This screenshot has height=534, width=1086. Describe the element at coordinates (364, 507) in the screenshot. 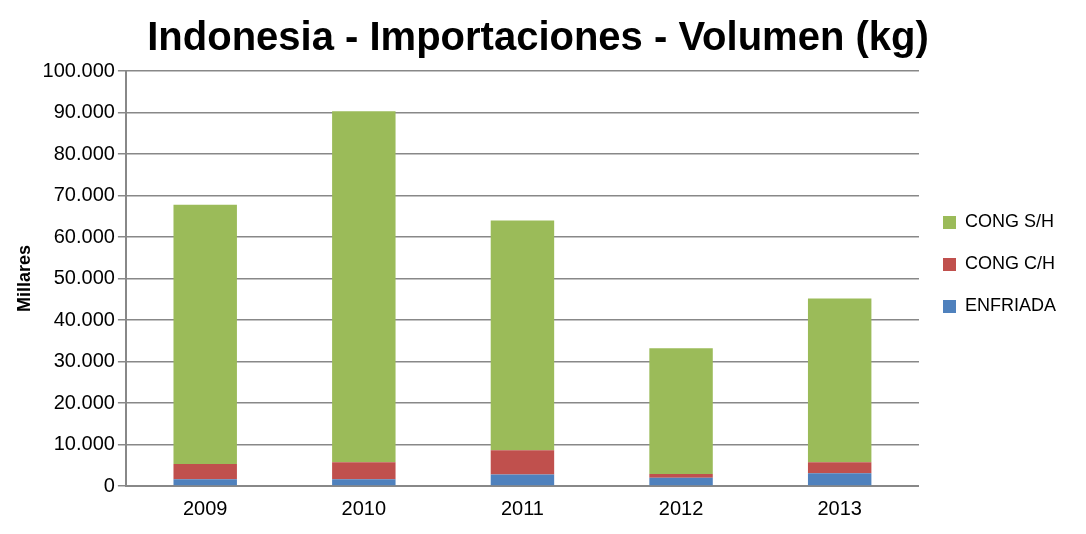

I see `x-tick-label: 2010` at that location.